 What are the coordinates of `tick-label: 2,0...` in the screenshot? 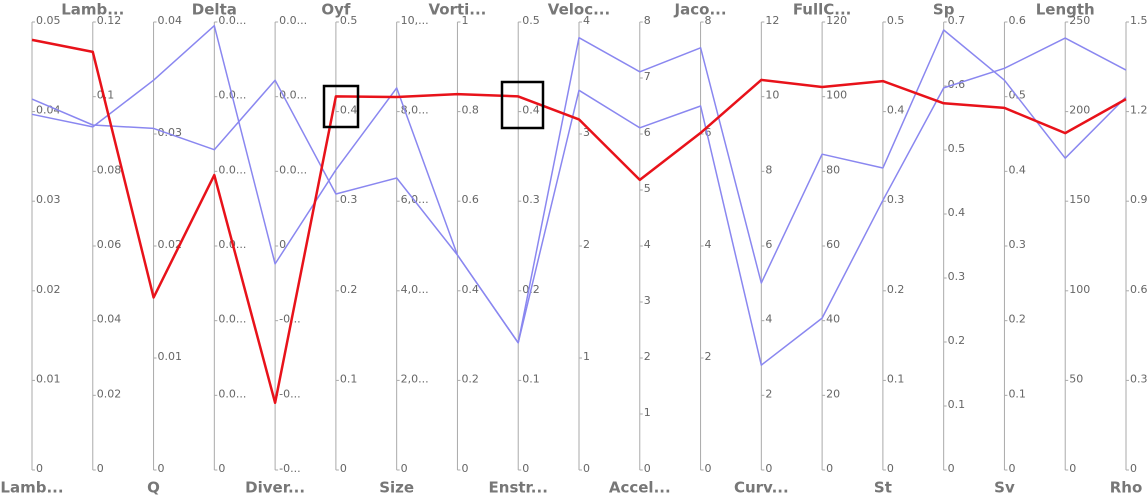 It's located at (415, 378).